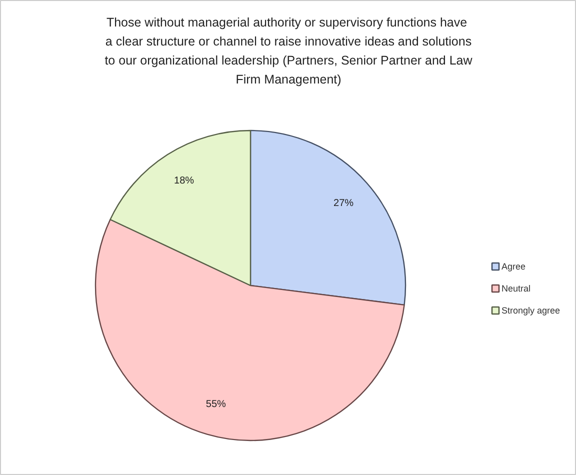 This screenshot has height=475, width=576. I want to click on chart-title: Those without managerial authority or supervisory functions have a clear structure or channel to raise innovative ideas and solutions to our organizational leadership (Partners, Senior Partner and Law Firm Management), so click(289, 51).